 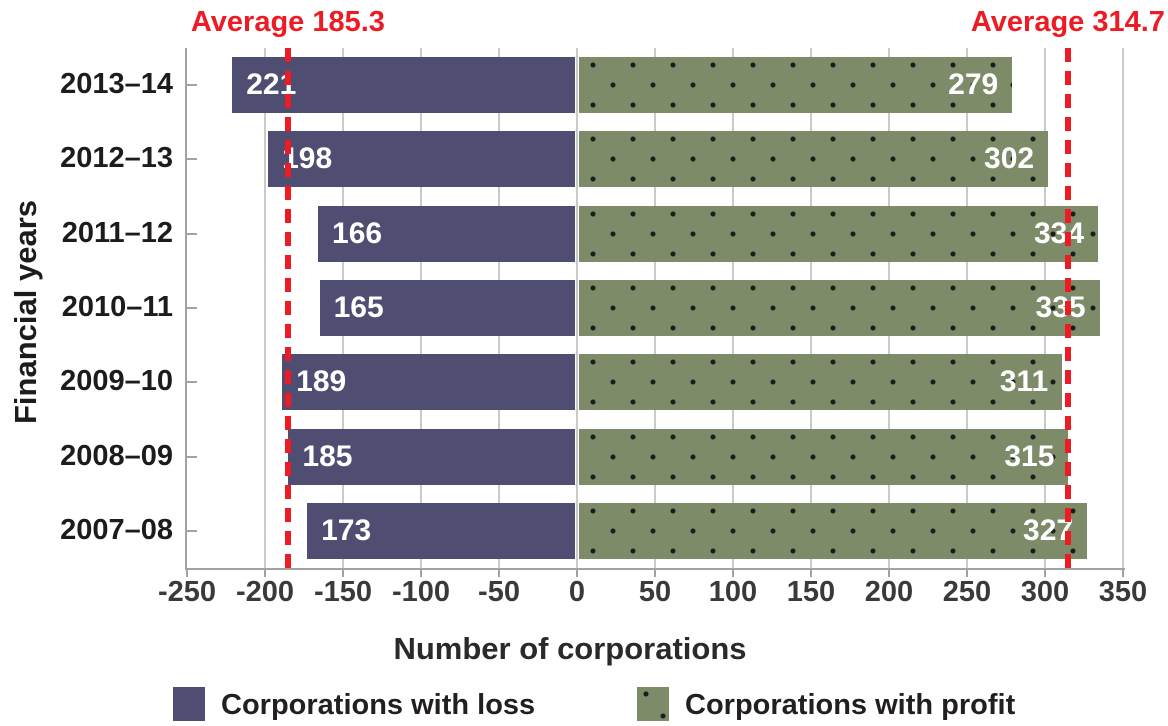 I want to click on x-tick-label: 50, so click(x=655, y=592).